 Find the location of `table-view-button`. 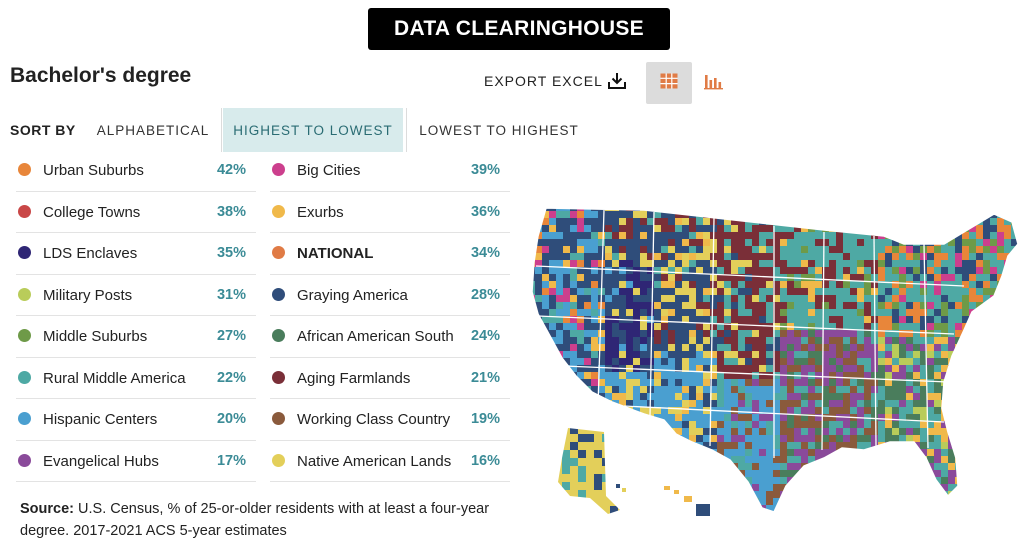

table-view-button is located at coordinates (669, 83).